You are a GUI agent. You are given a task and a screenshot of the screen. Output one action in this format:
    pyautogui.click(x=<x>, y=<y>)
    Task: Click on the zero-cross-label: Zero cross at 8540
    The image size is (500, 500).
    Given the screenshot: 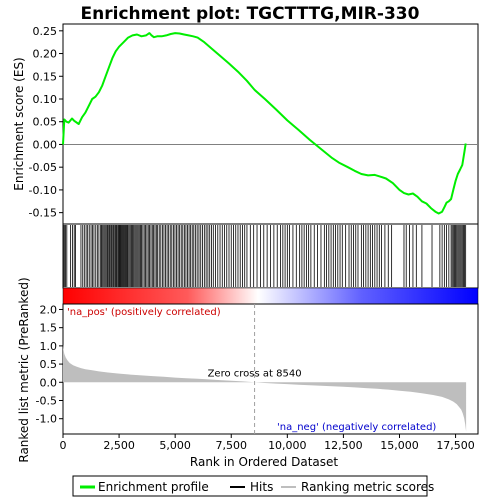 What is the action you would take?
    pyautogui.click(x=255, y=373)
    